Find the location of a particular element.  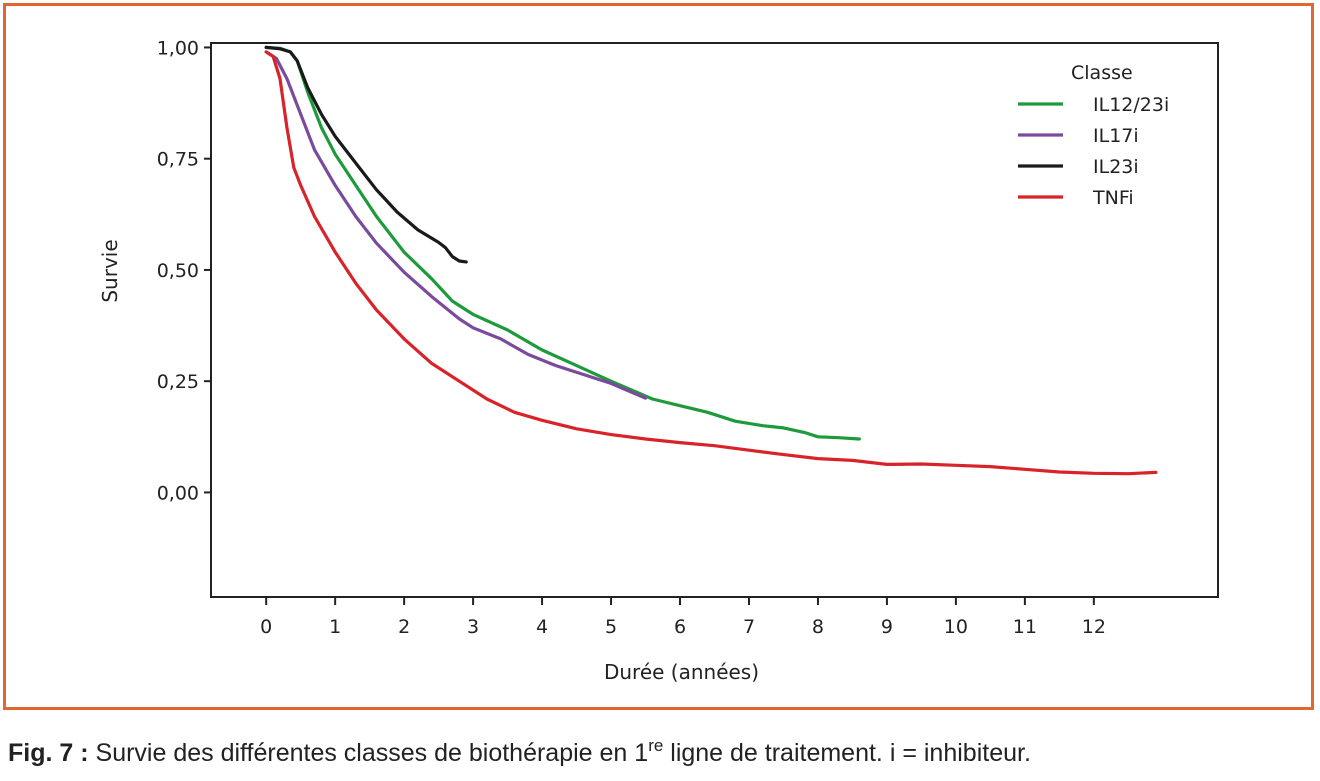

caption-text-after: ligne de traitement. i = inhibiteur. is located at coordinates (847, 753).